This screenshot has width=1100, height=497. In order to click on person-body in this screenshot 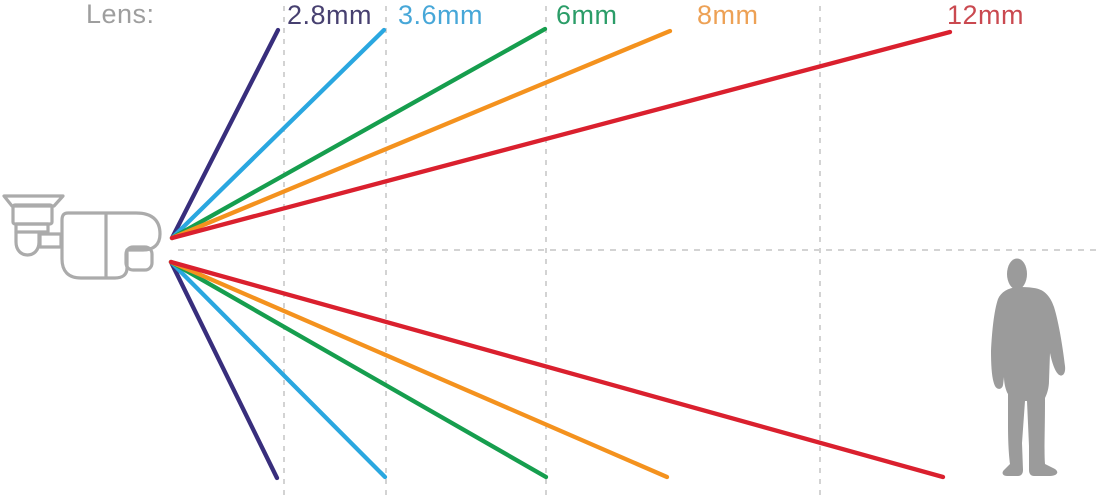, I will do `click(1028, 381)`.